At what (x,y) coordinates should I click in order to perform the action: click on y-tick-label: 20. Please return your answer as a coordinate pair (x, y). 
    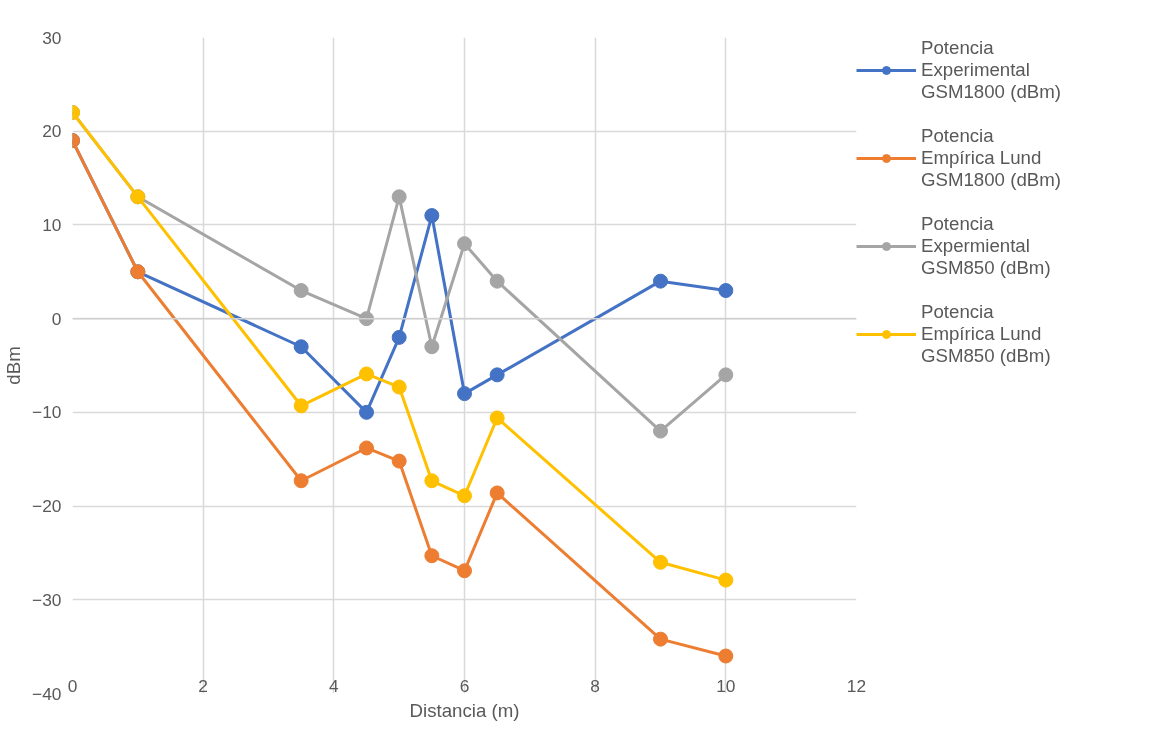
    Looking at the image, I should click on (52, 131).